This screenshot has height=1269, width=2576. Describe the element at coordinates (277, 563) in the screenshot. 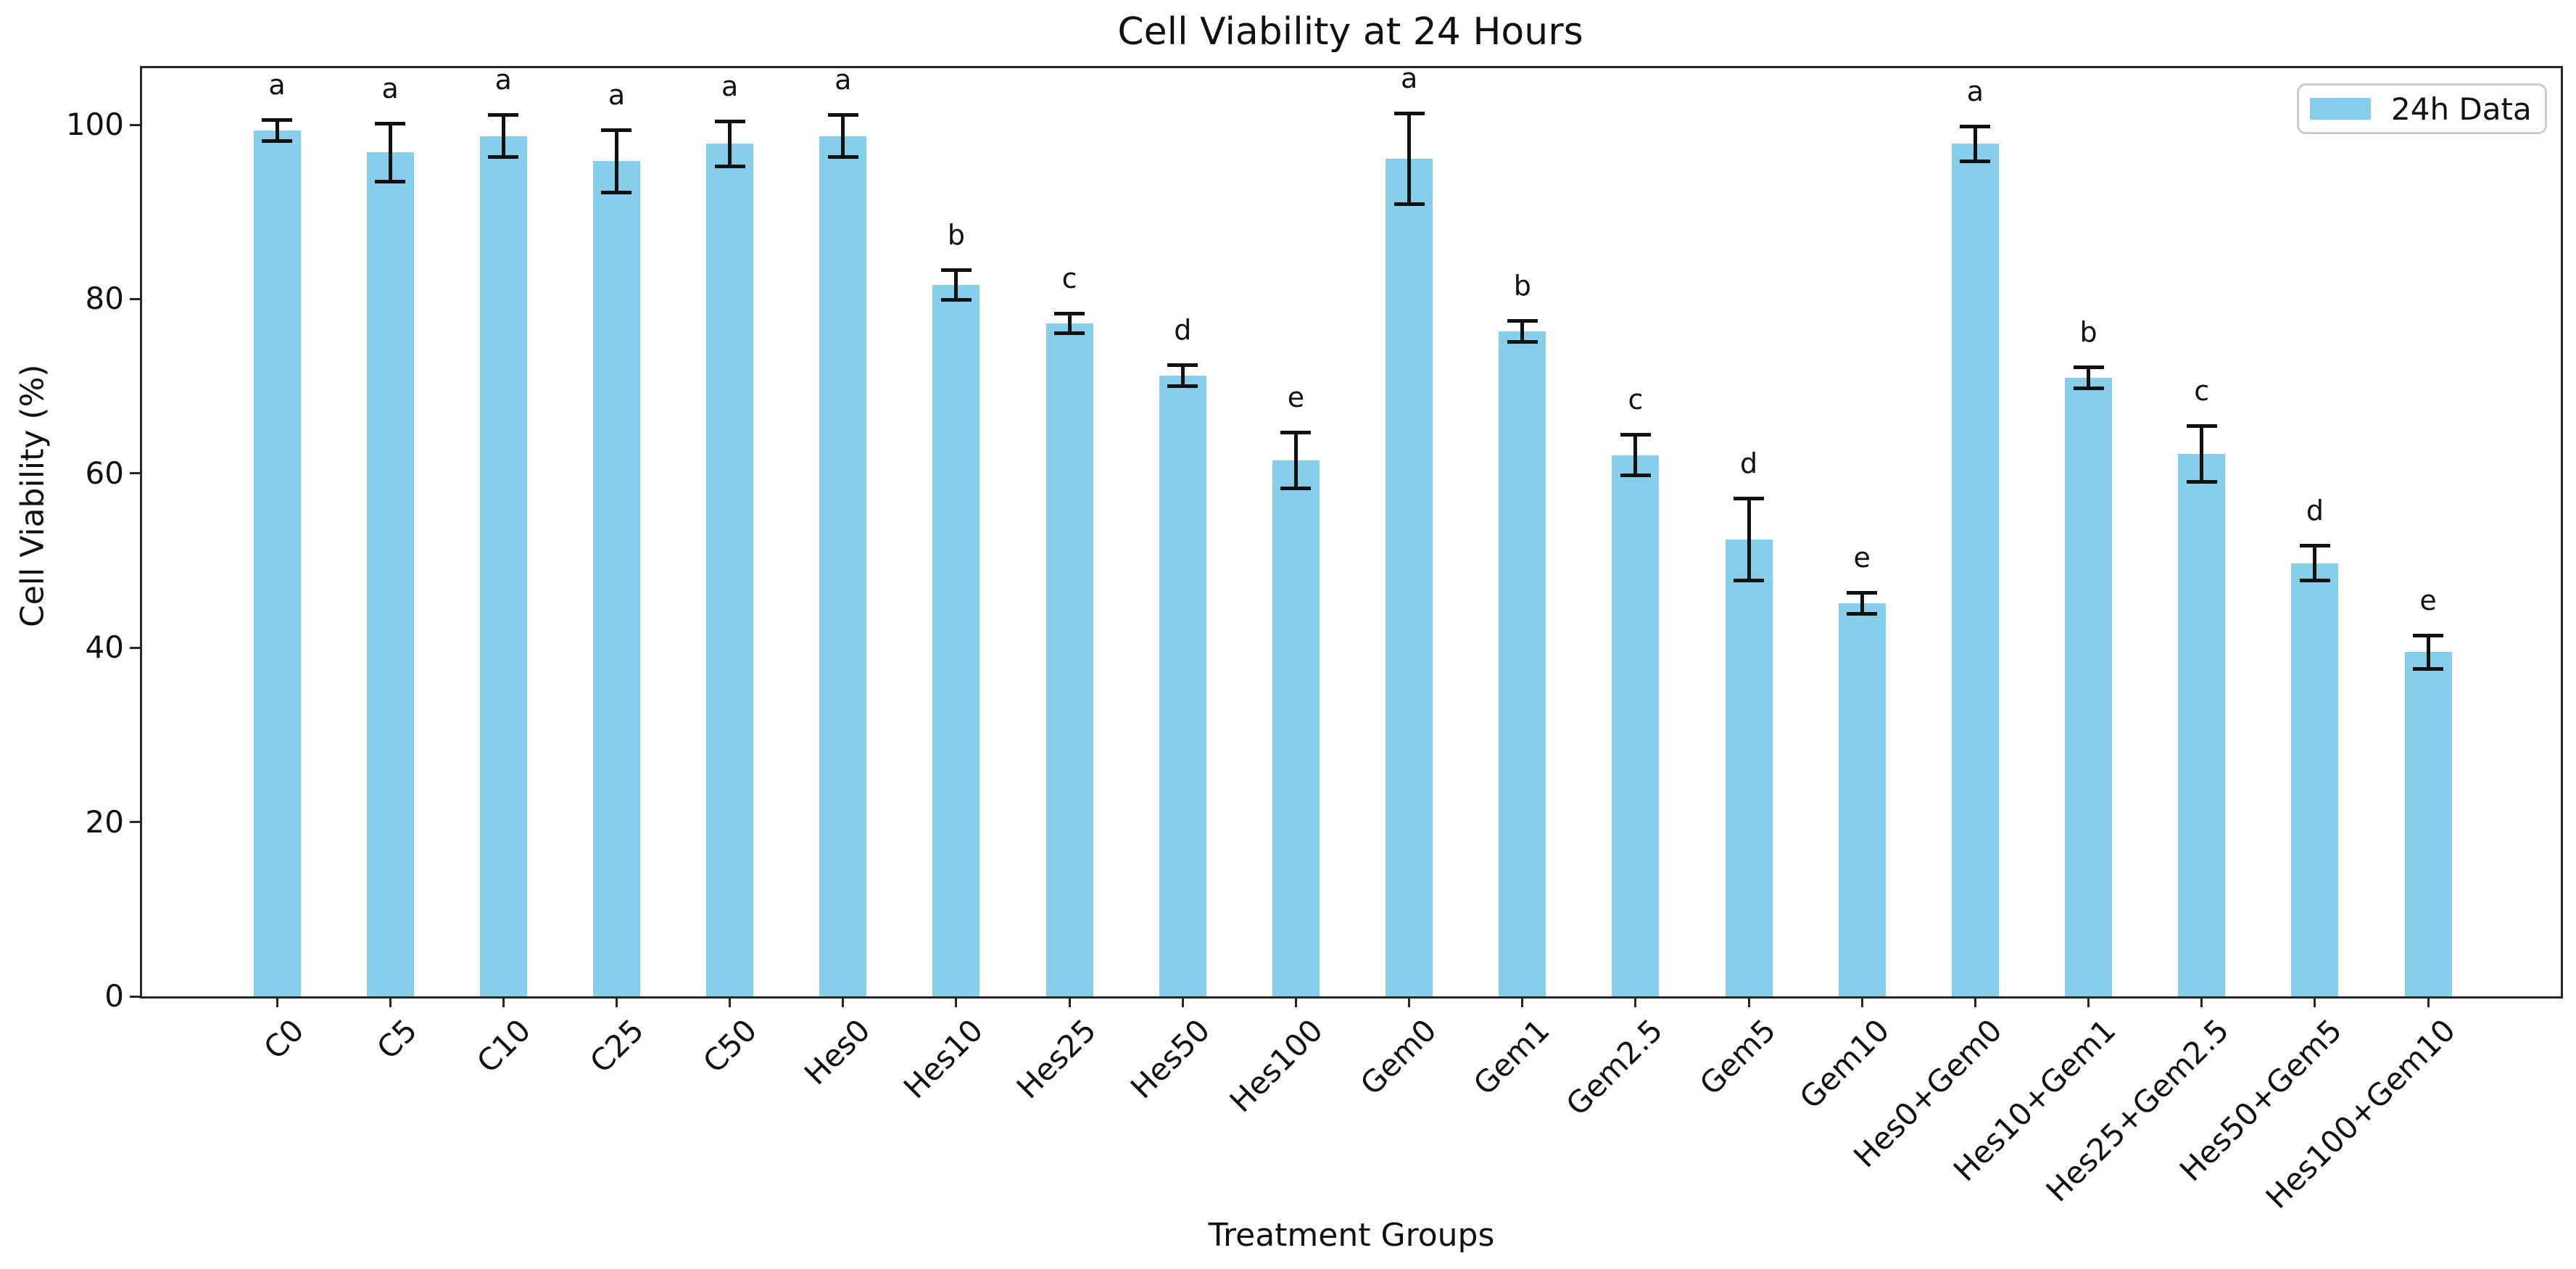

I see `bar-C0` at that location.